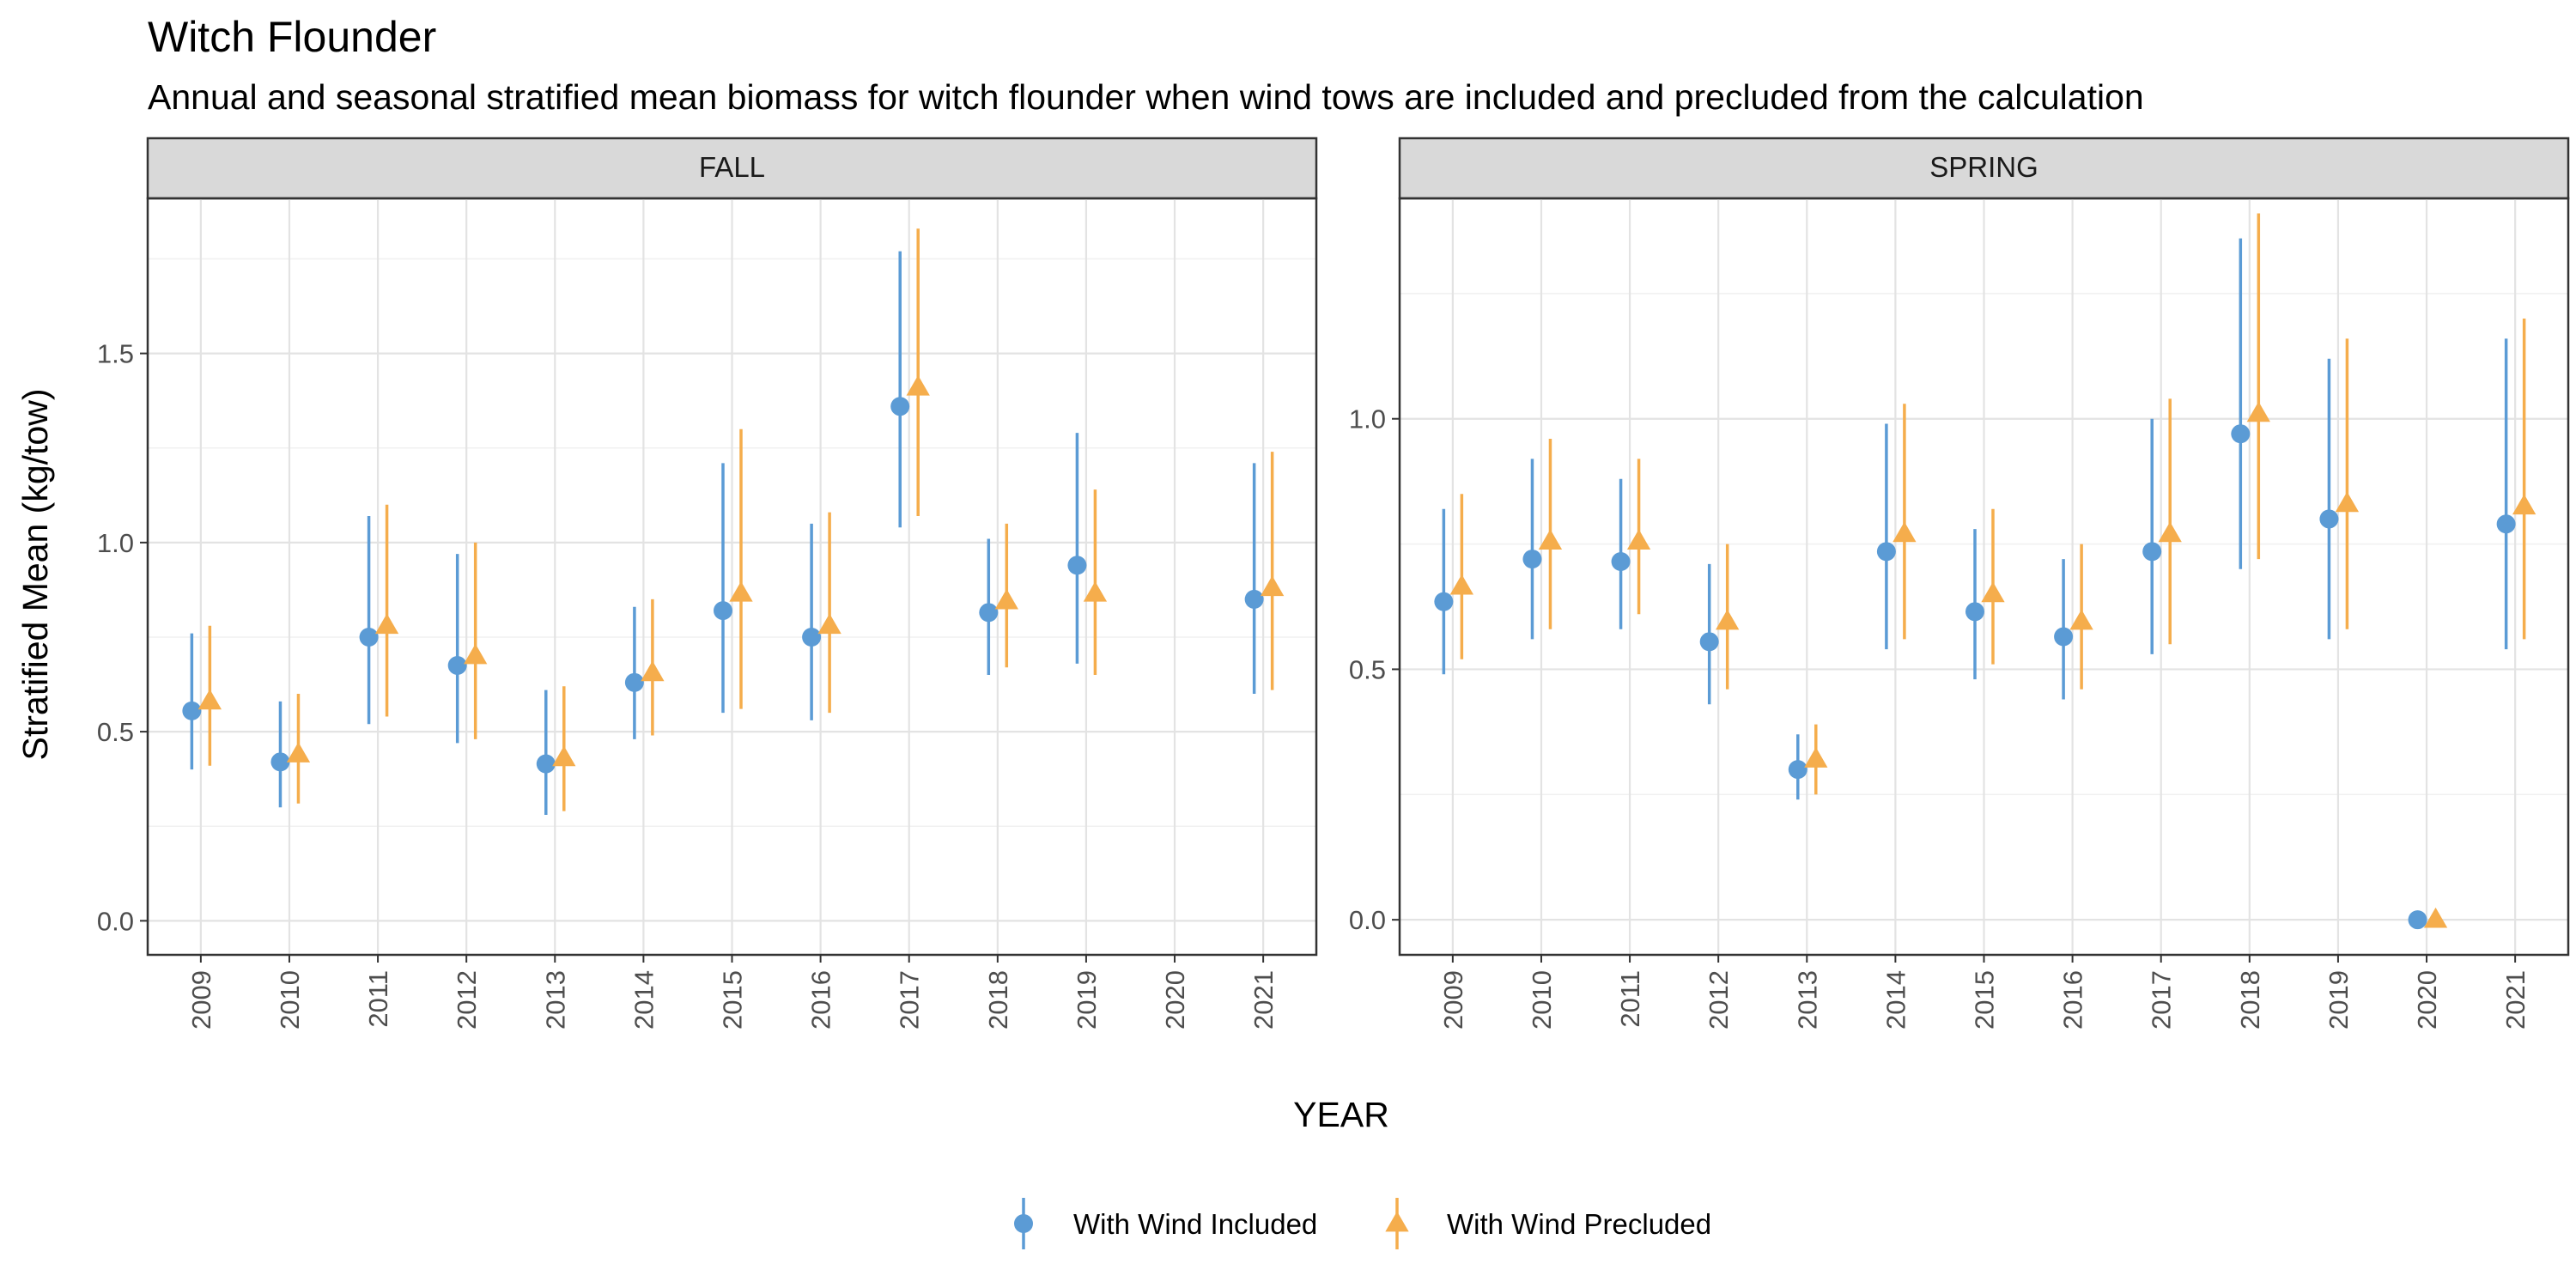 This screenshot has width=2576, height=1288. Describe the element at coordinates (1579, 1224) in the screenshot. I see `legend-label: With Wind Precluded` at that location.